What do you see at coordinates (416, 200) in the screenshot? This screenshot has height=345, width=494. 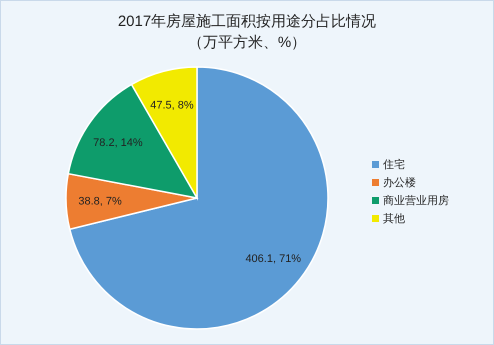 I see `legend-label: 商业营业用房` at bounding box center [416, 200].